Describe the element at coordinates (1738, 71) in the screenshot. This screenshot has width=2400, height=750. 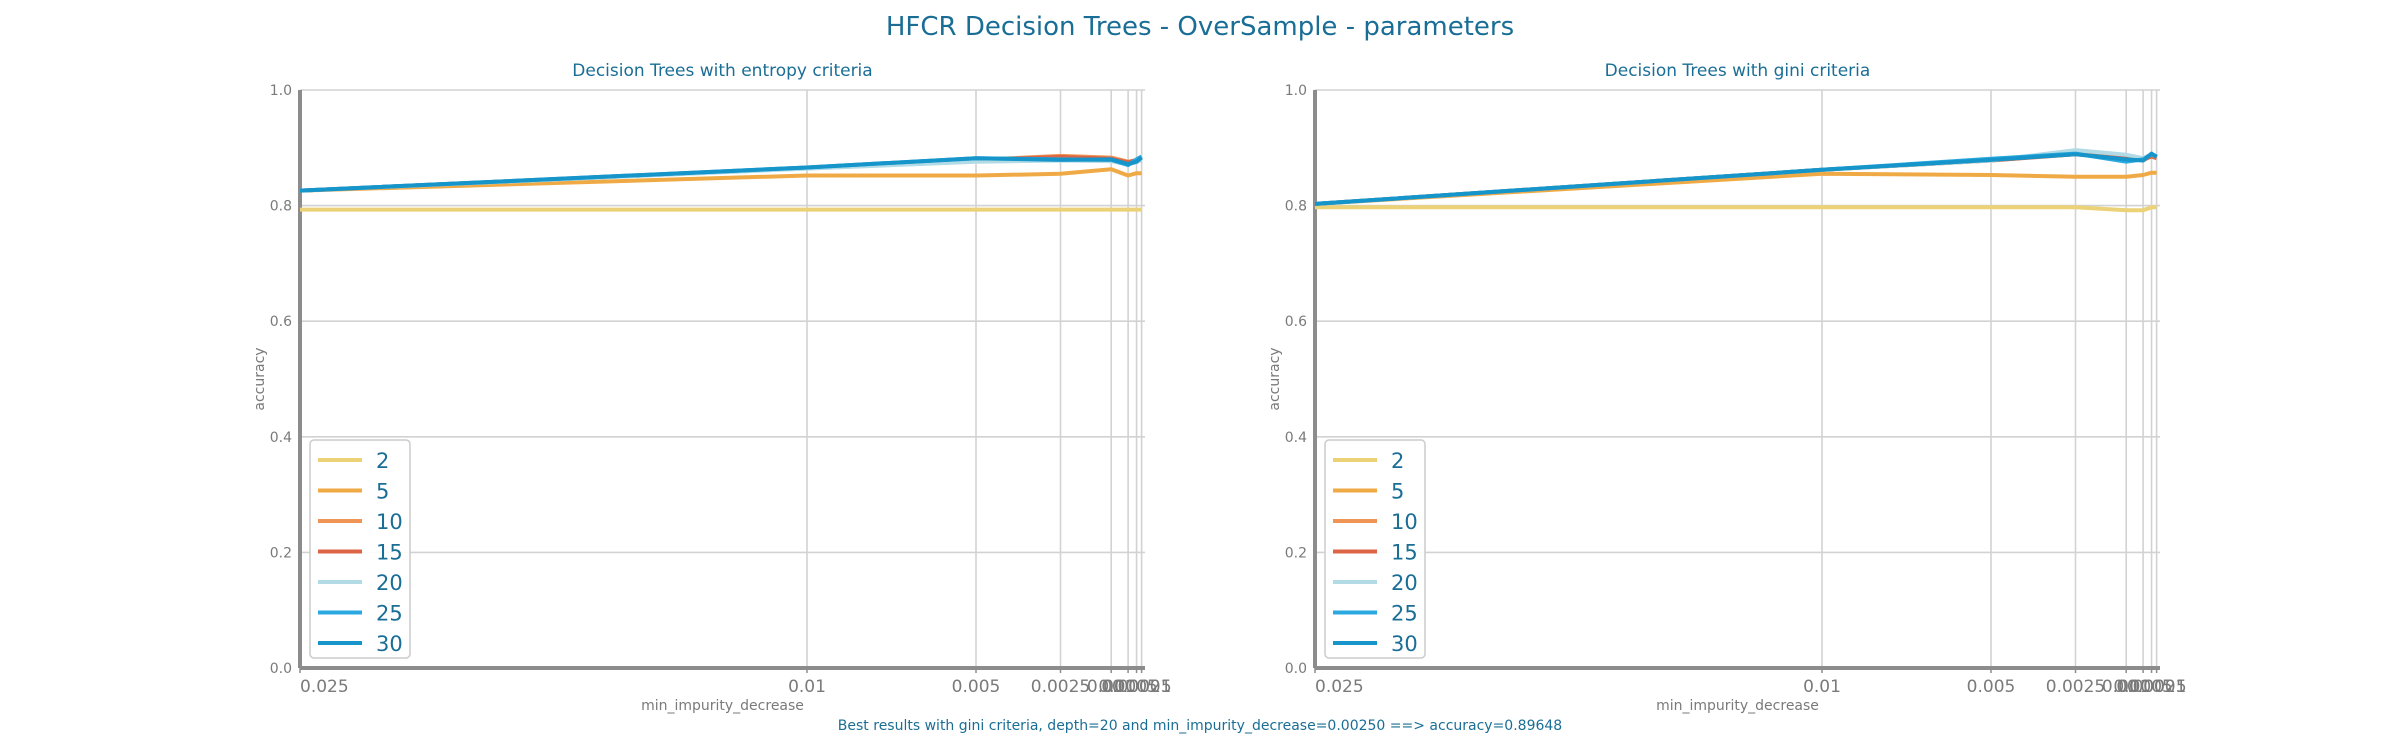
I see `subplot-title: Decision Trees with gini criteria` at that location.